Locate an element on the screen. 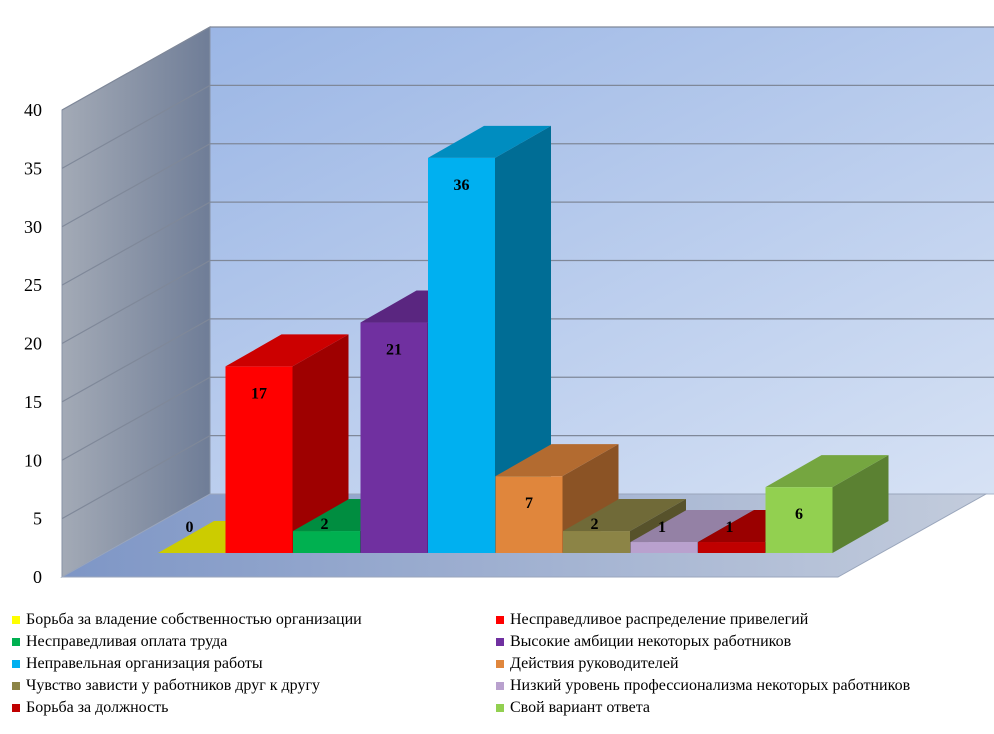 This screenshot has height=734, width=994. y-tick-label: 10 is located at coordinates (33, 460).